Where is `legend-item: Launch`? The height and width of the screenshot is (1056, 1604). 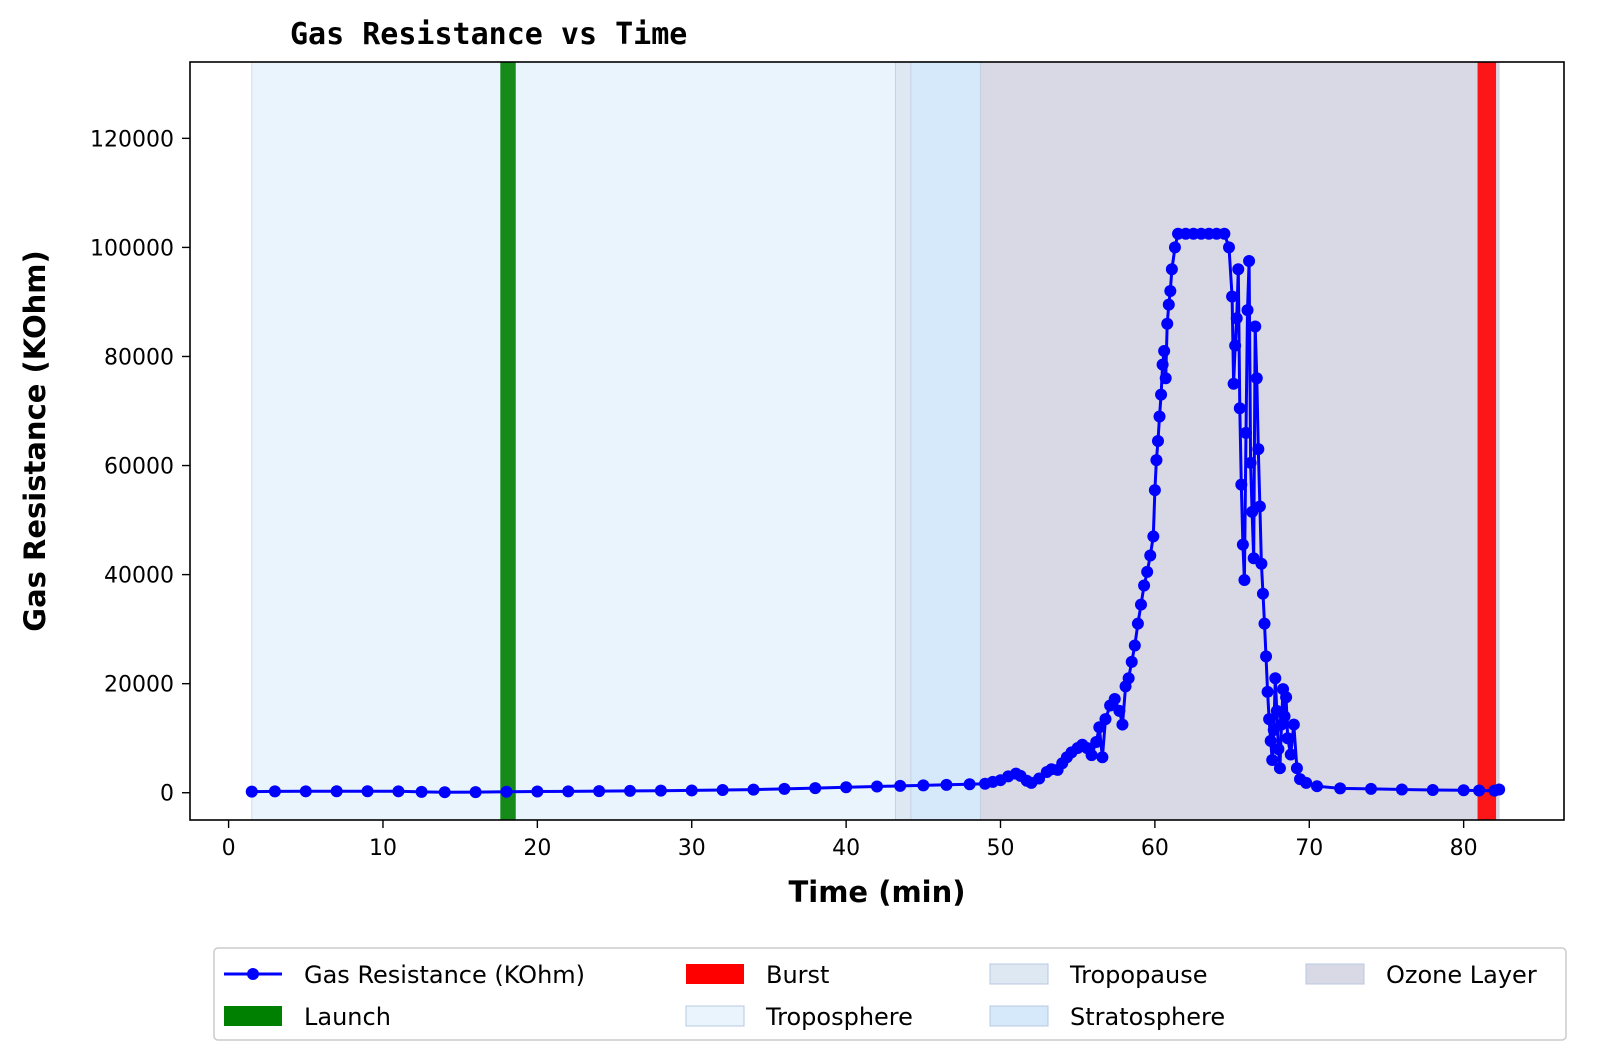 legend-item: Launch is located at coordinates (307, 1017).